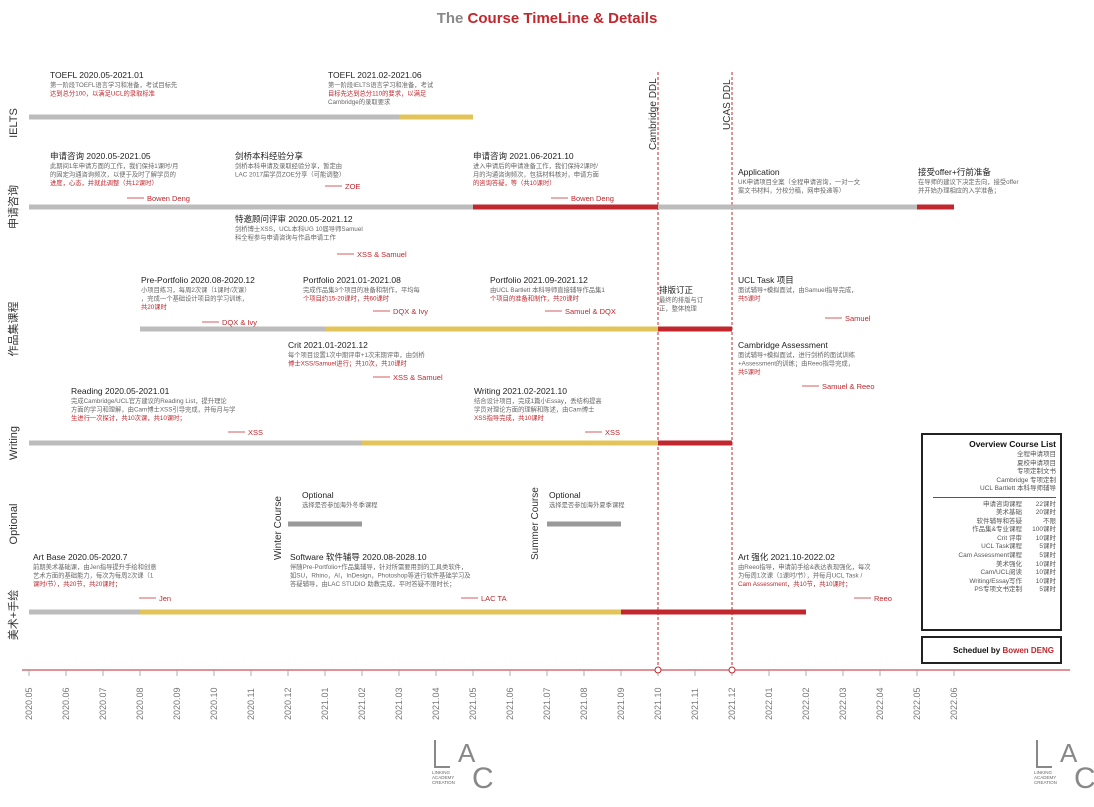  Describe the element at coordinates (584, 703) in the screenshot. I see `x-tick-label: 2021.08` at that location.